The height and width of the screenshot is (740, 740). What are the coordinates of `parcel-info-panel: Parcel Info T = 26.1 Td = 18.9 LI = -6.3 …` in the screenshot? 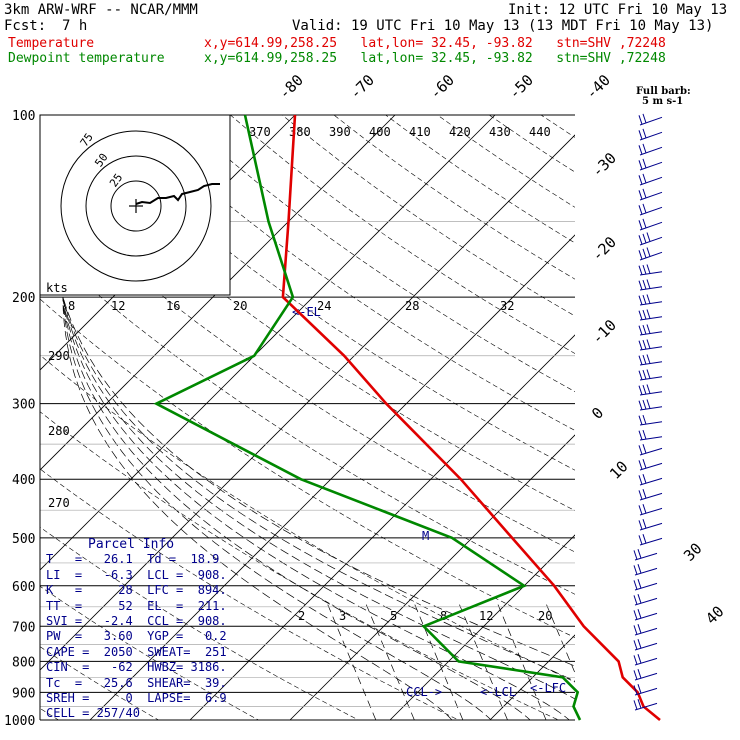 It's located at (136, 629).